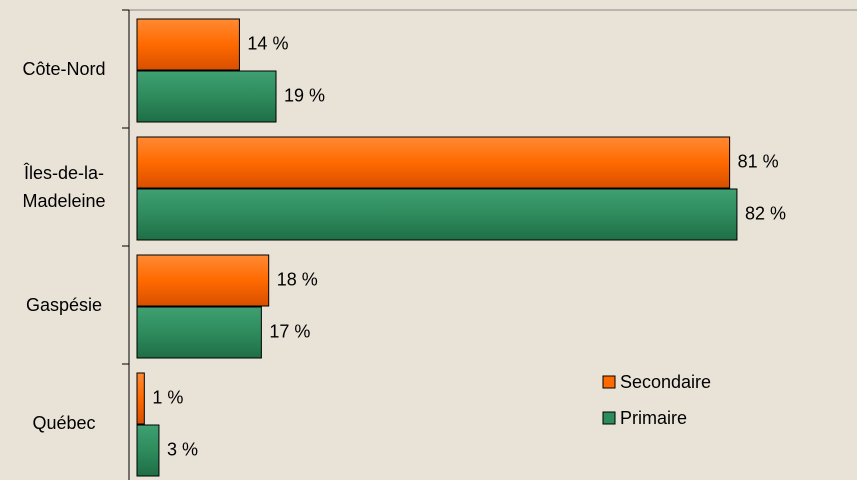 Image resolution: width=857 pixels, height=480 pixels. I want to click on value-label: 1 %, so click(167, 397).